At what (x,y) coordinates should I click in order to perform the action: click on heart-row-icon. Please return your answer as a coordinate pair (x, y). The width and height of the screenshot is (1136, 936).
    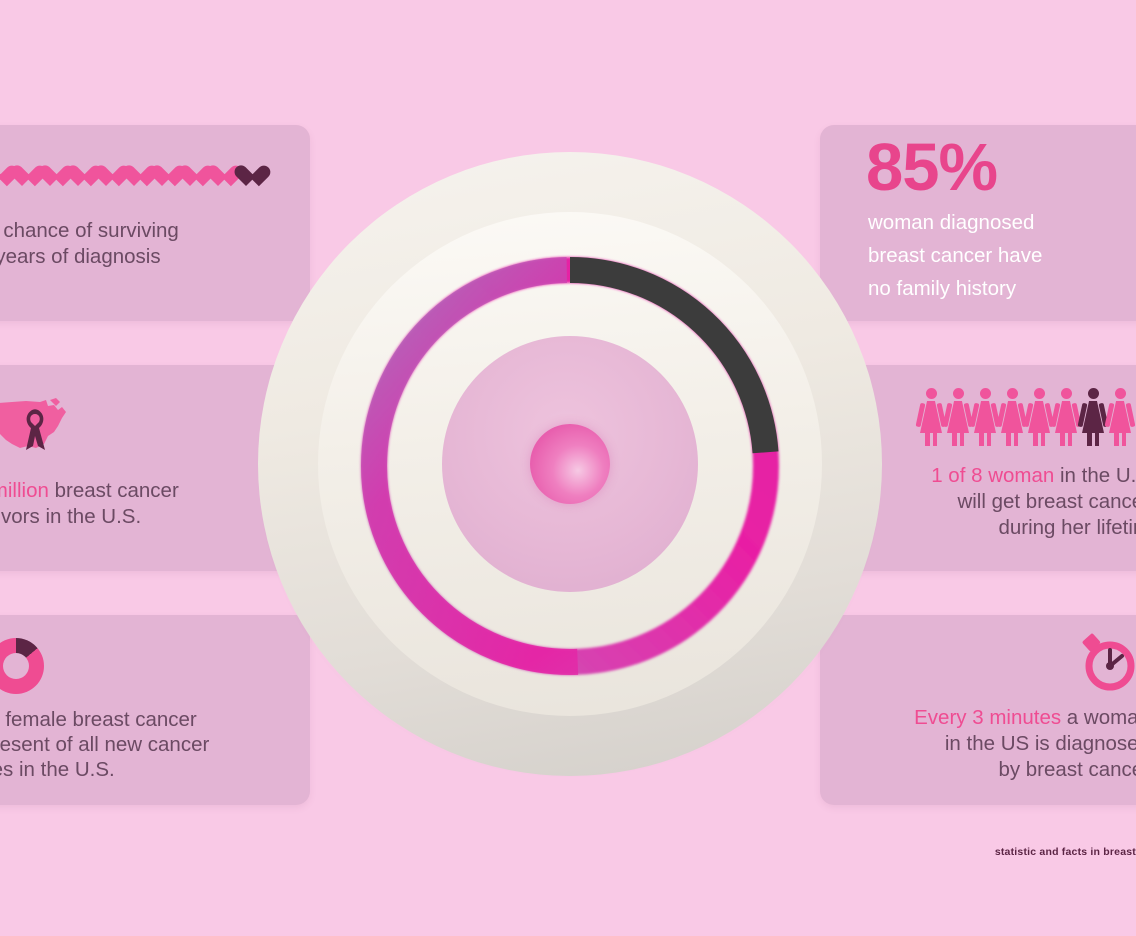
    Looking at the image, I should click on (131, 177).